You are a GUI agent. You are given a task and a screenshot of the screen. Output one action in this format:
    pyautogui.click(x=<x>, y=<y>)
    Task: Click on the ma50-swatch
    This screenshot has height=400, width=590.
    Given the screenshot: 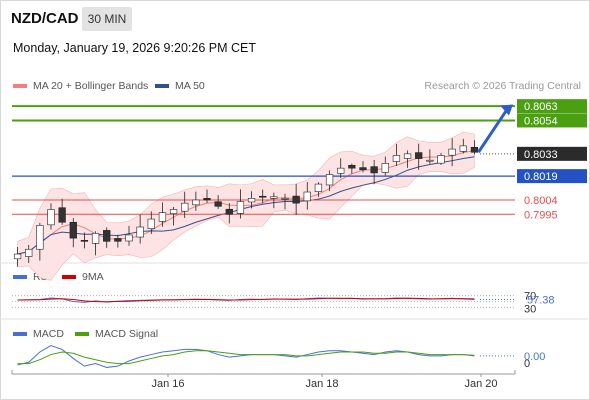 What is the action you would take?
    pyautogui.click(x=162, y=86)
    